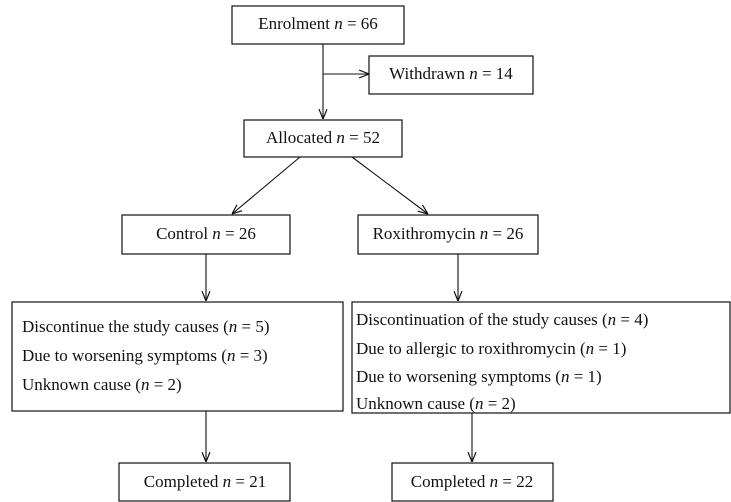 The image size is (731, 502). I want to click on text-part: = 22, so click(515, 481).